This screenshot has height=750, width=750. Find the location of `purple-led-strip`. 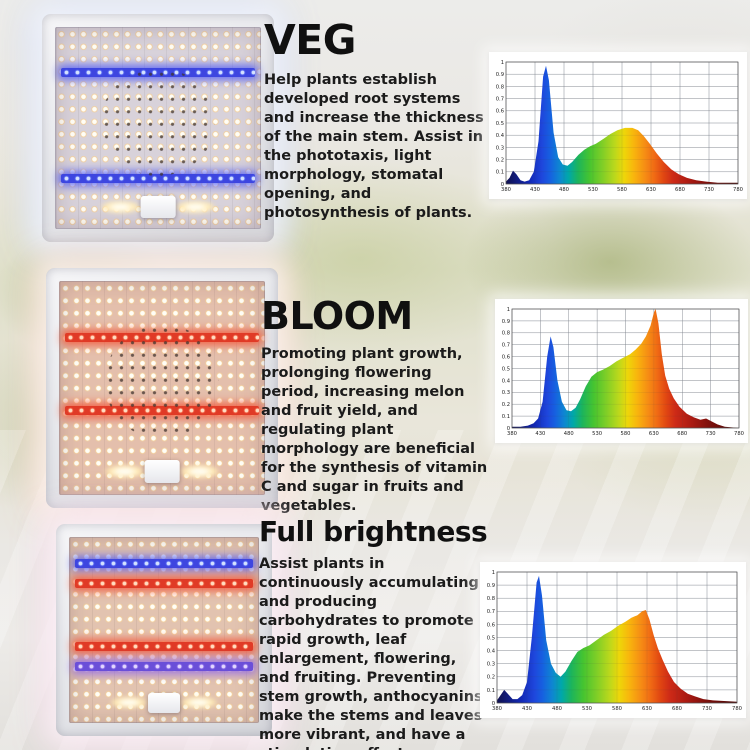

purple-led-strip is located at coordinates (164, 667).